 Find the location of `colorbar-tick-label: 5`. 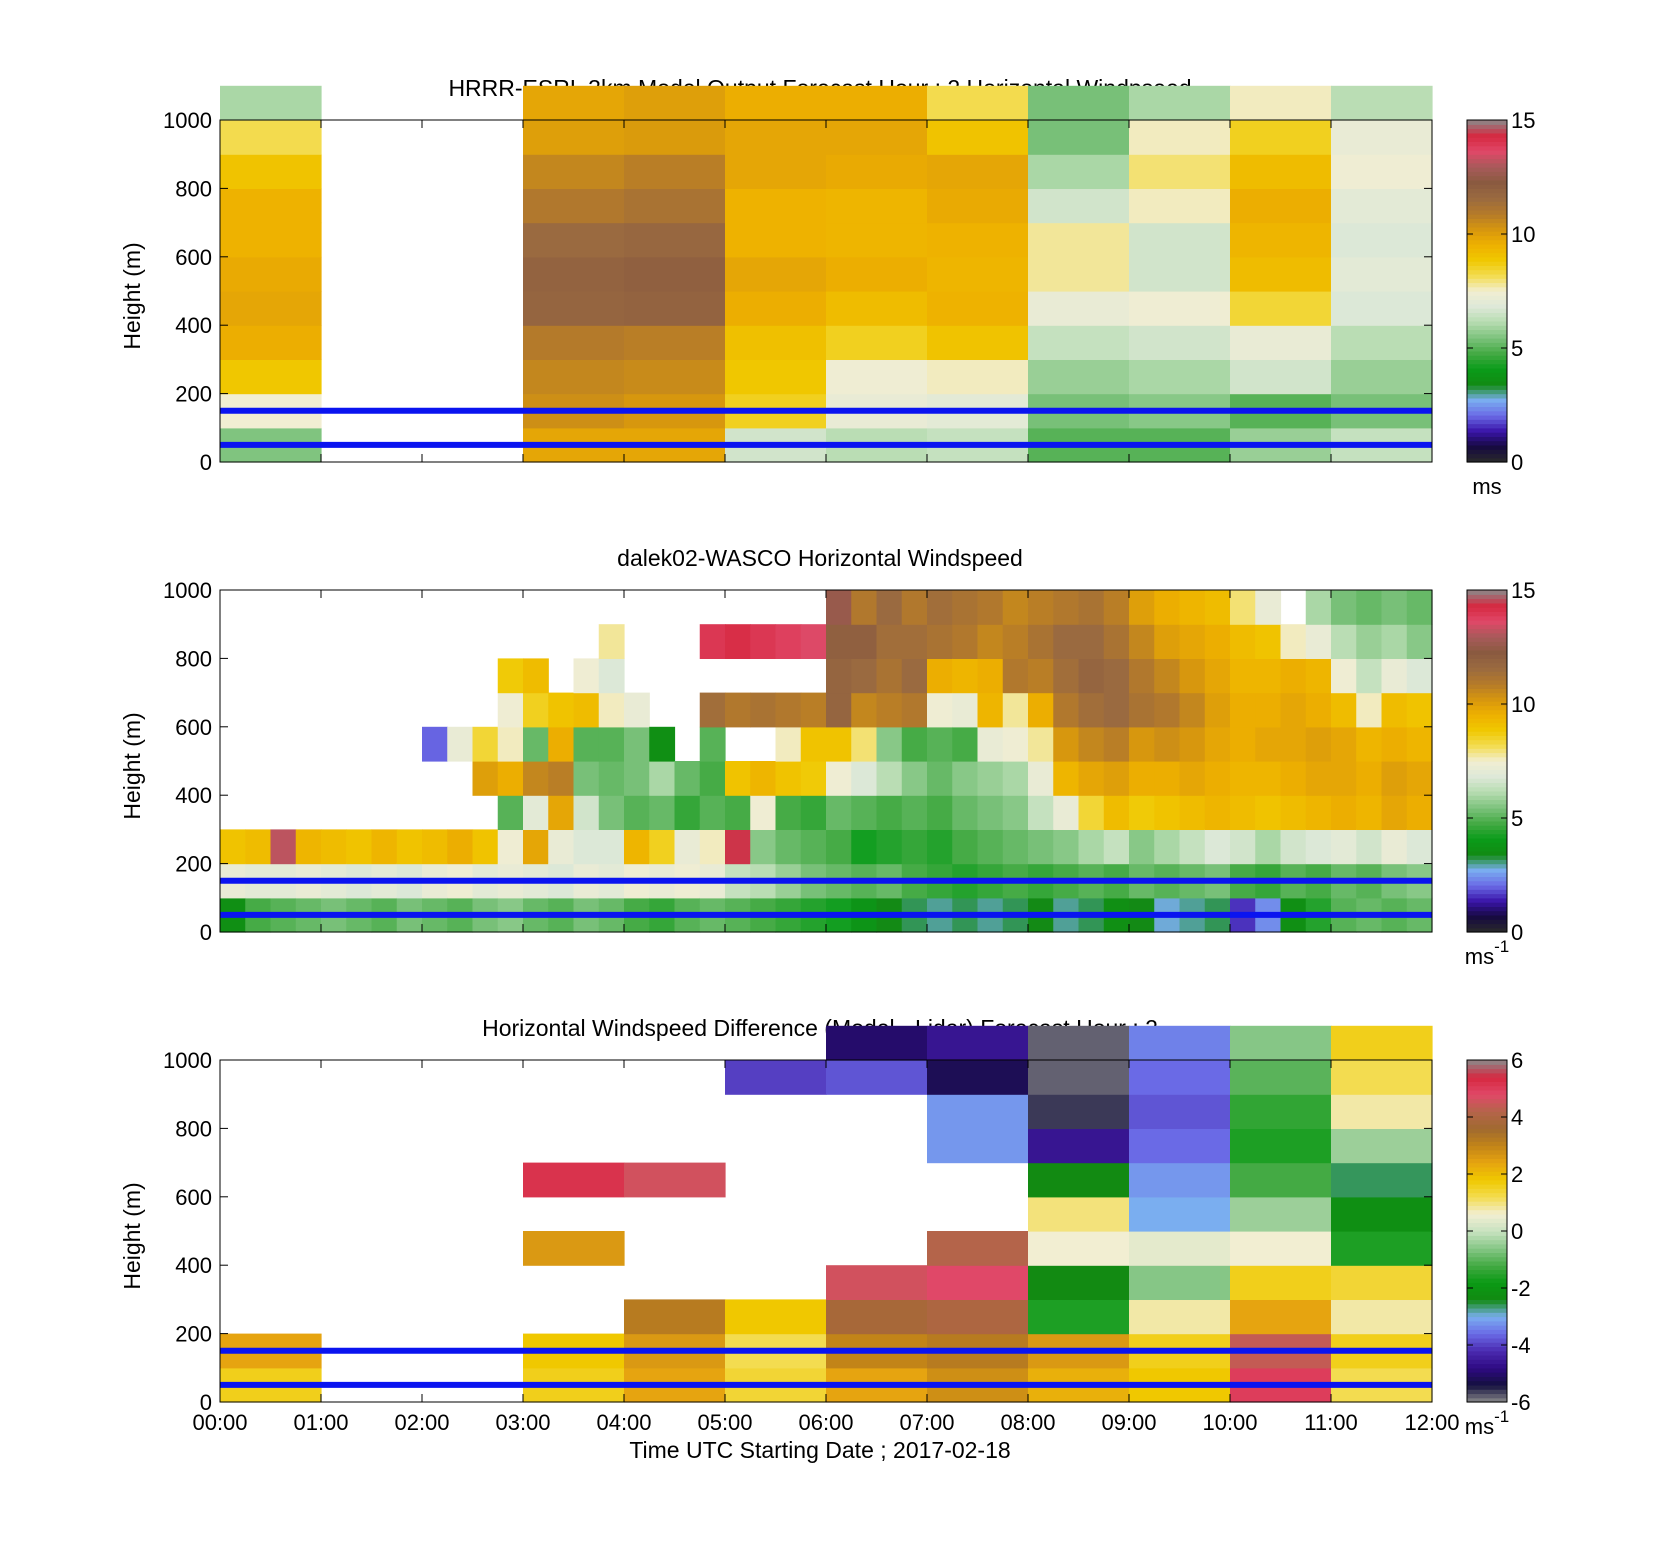

colorbar-tick-label: 5 is located at coordinates (1517, 348).